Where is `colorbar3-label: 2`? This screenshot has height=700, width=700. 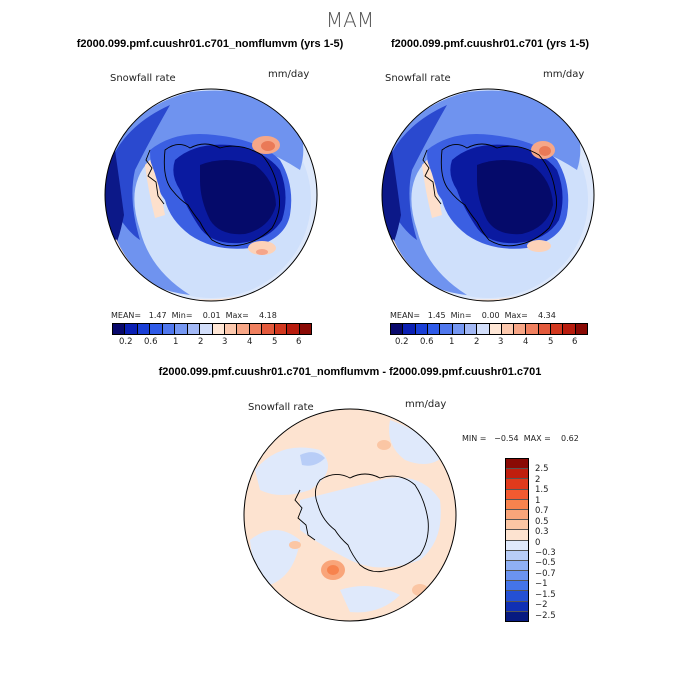
colorbar3-label: 2 is located at coordinates (538, 480).